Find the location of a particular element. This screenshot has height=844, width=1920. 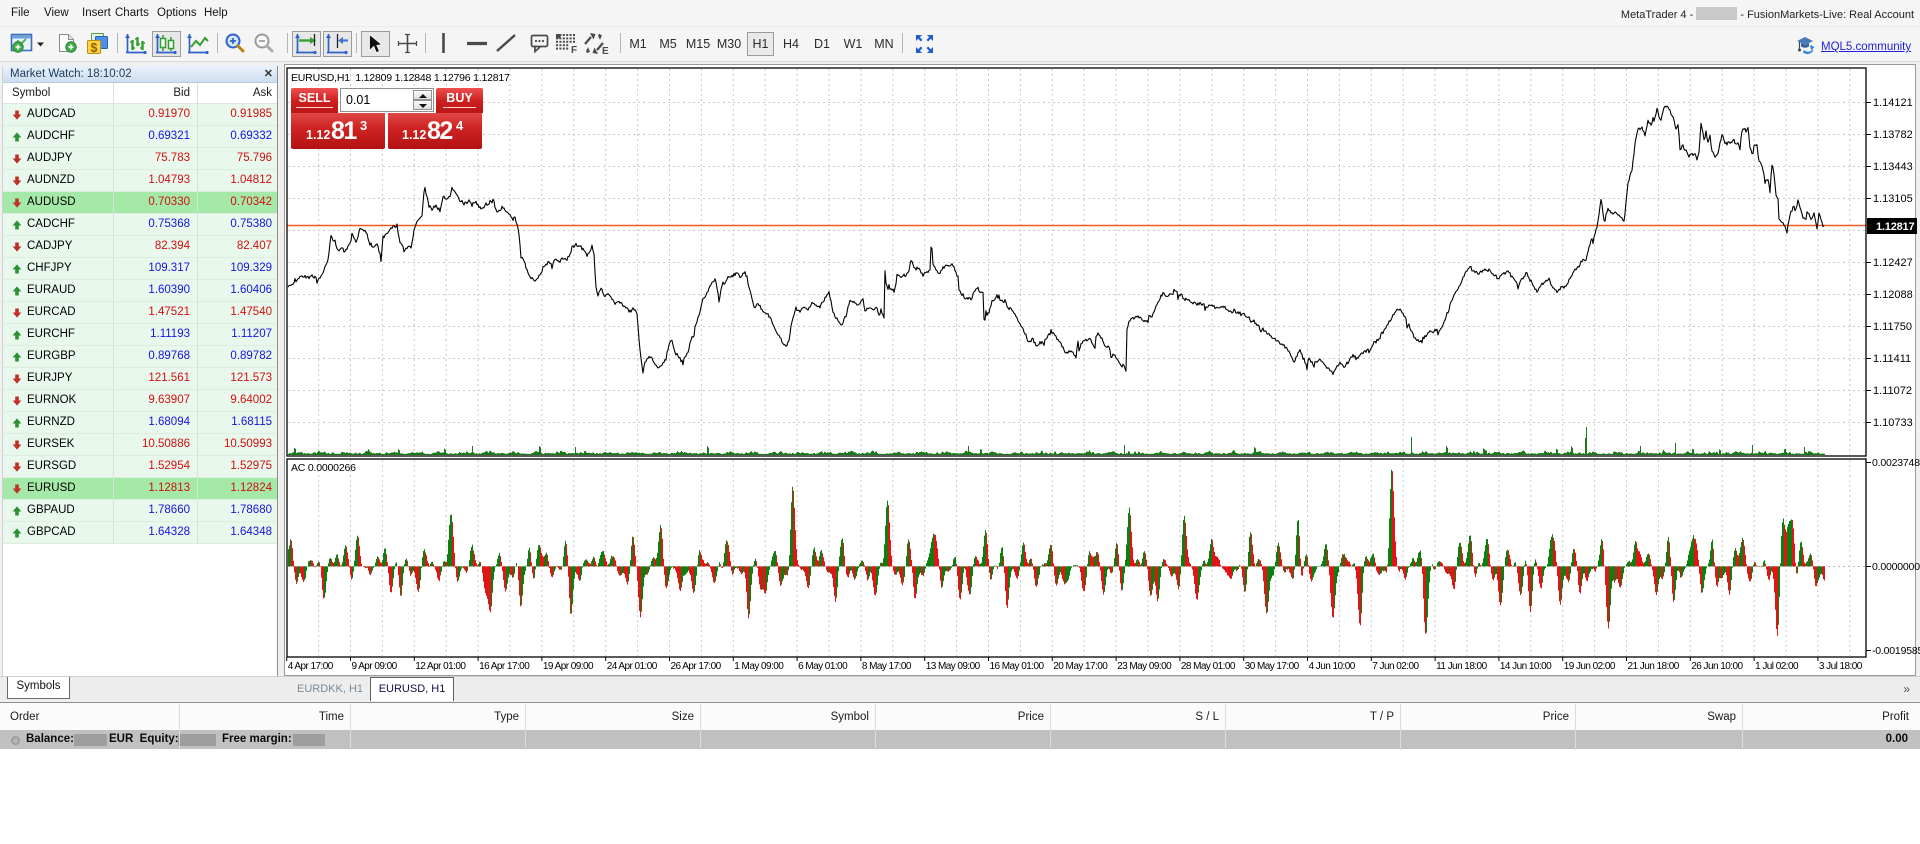

svg-text: 1 May 09:00 is located at coordinates (759, 666).